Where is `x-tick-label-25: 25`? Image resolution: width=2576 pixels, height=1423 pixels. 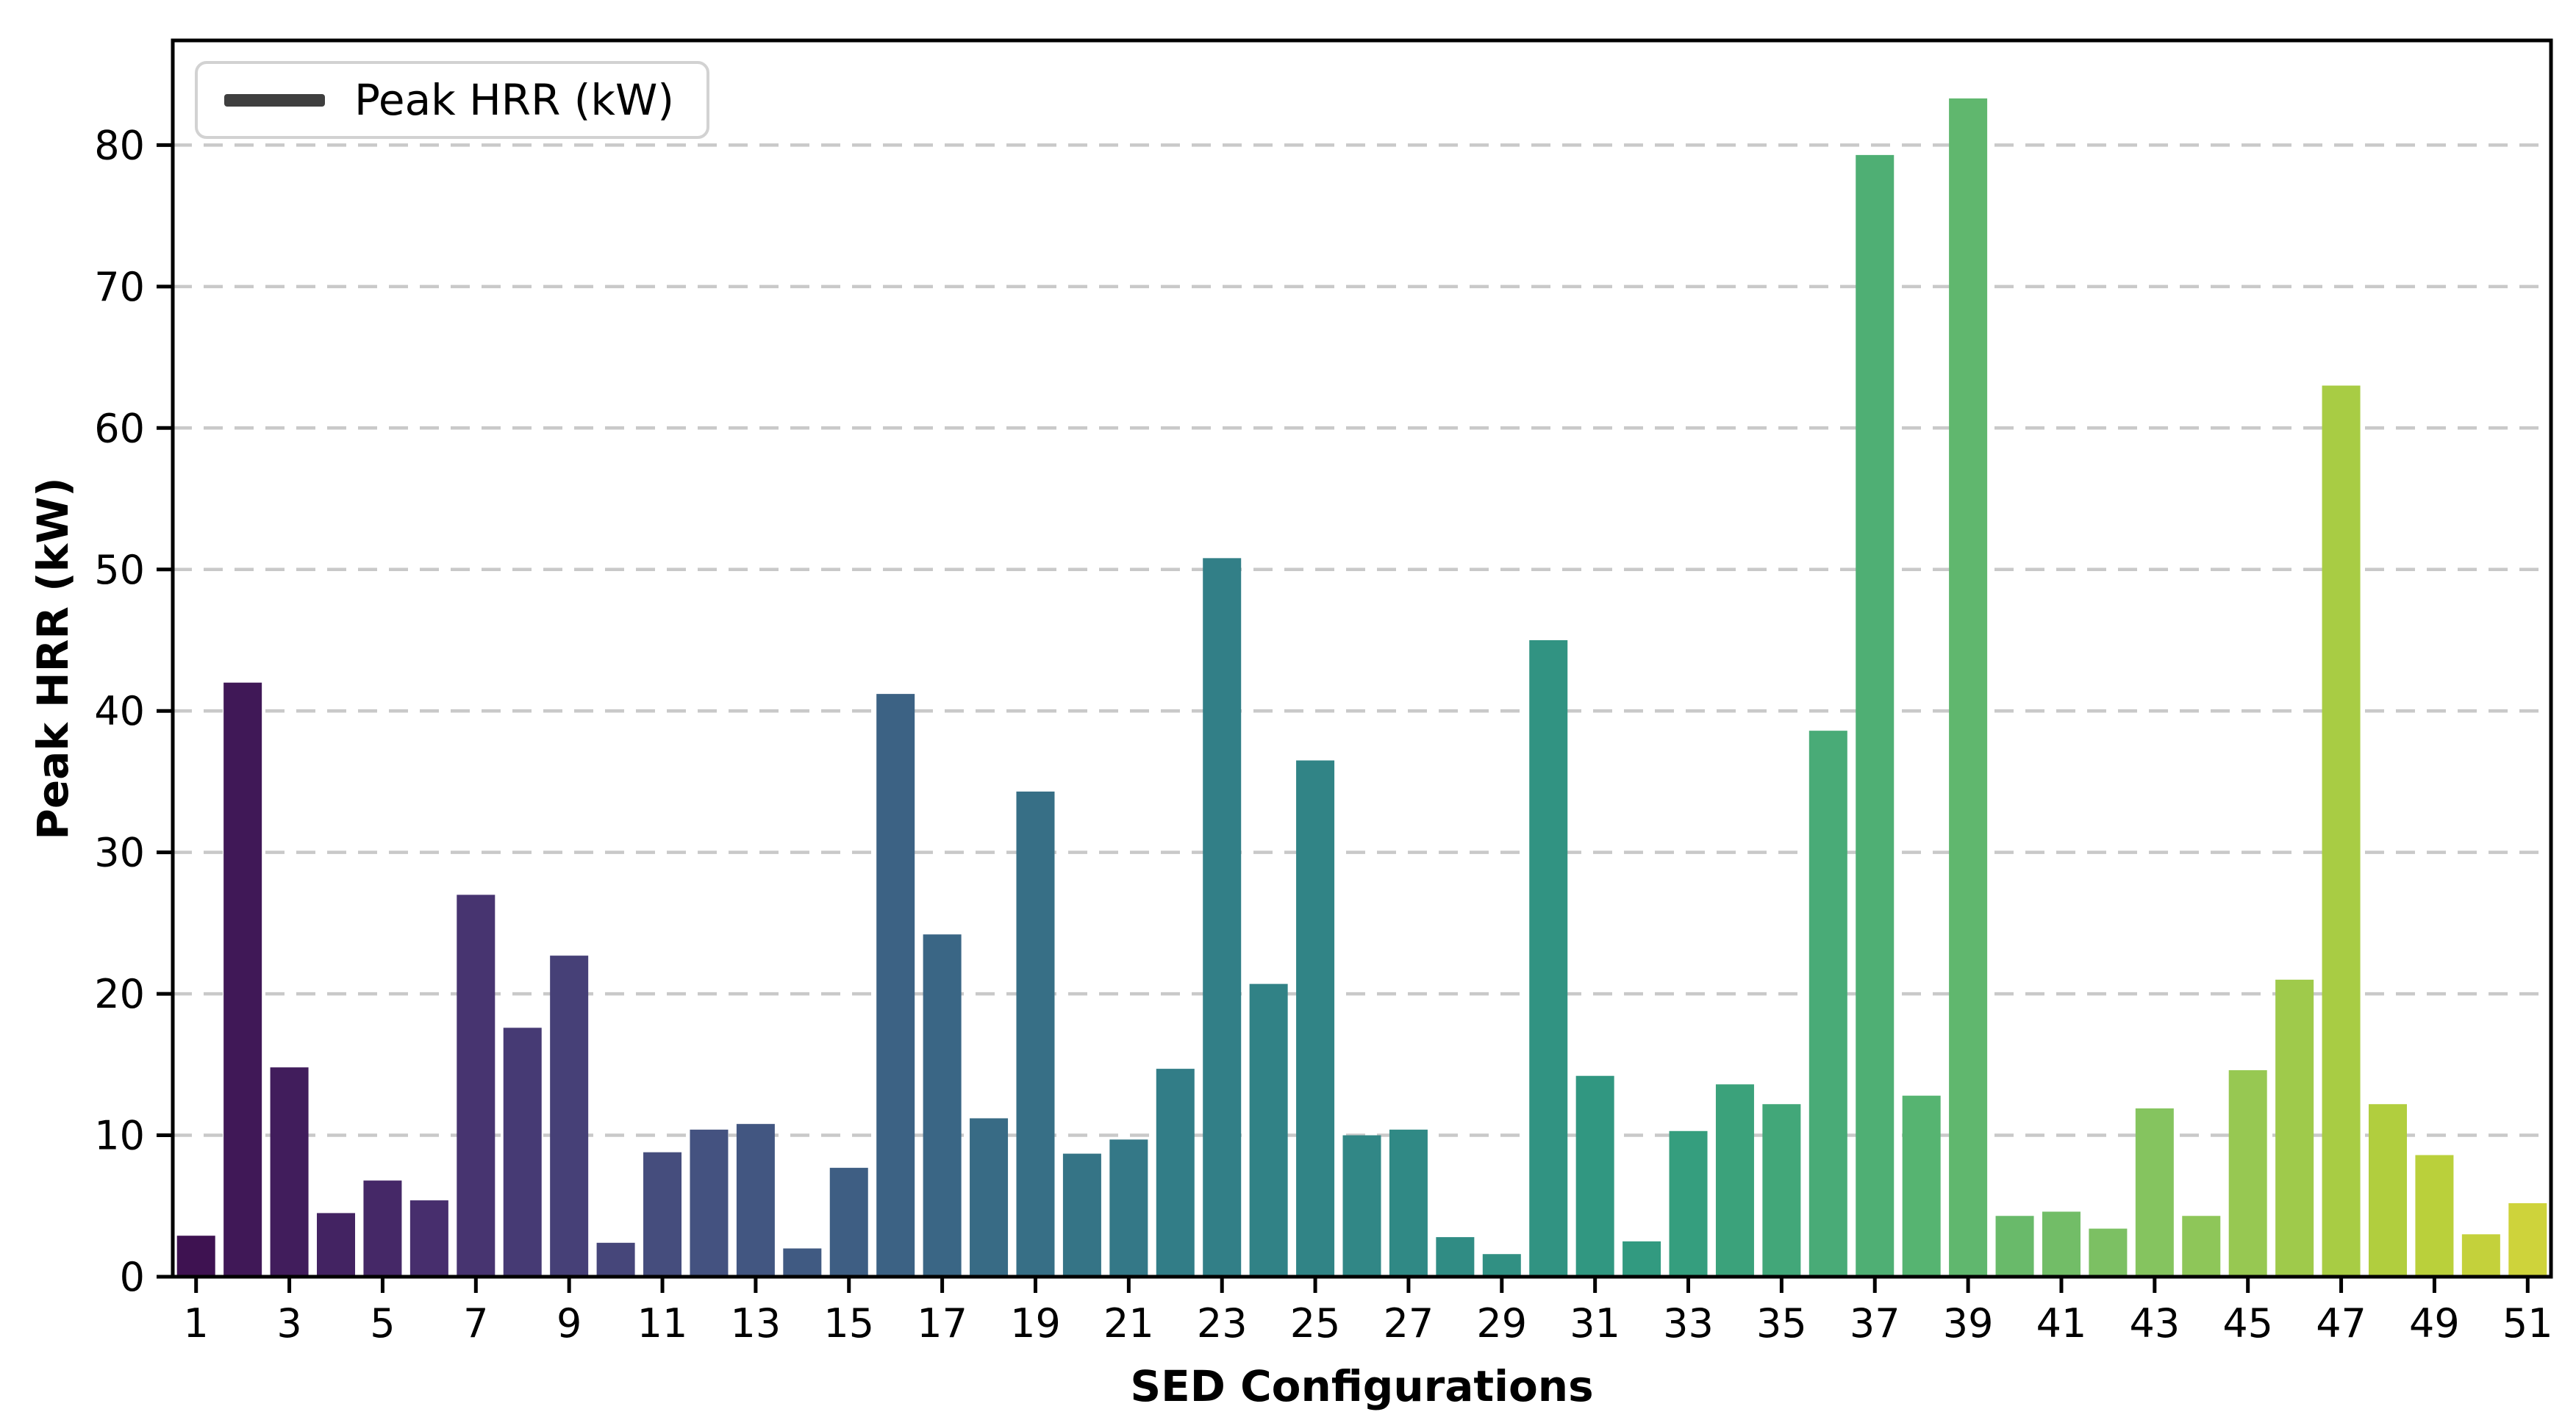 x-tick-label-25: 25 is located at coordinates (1315, 1323).